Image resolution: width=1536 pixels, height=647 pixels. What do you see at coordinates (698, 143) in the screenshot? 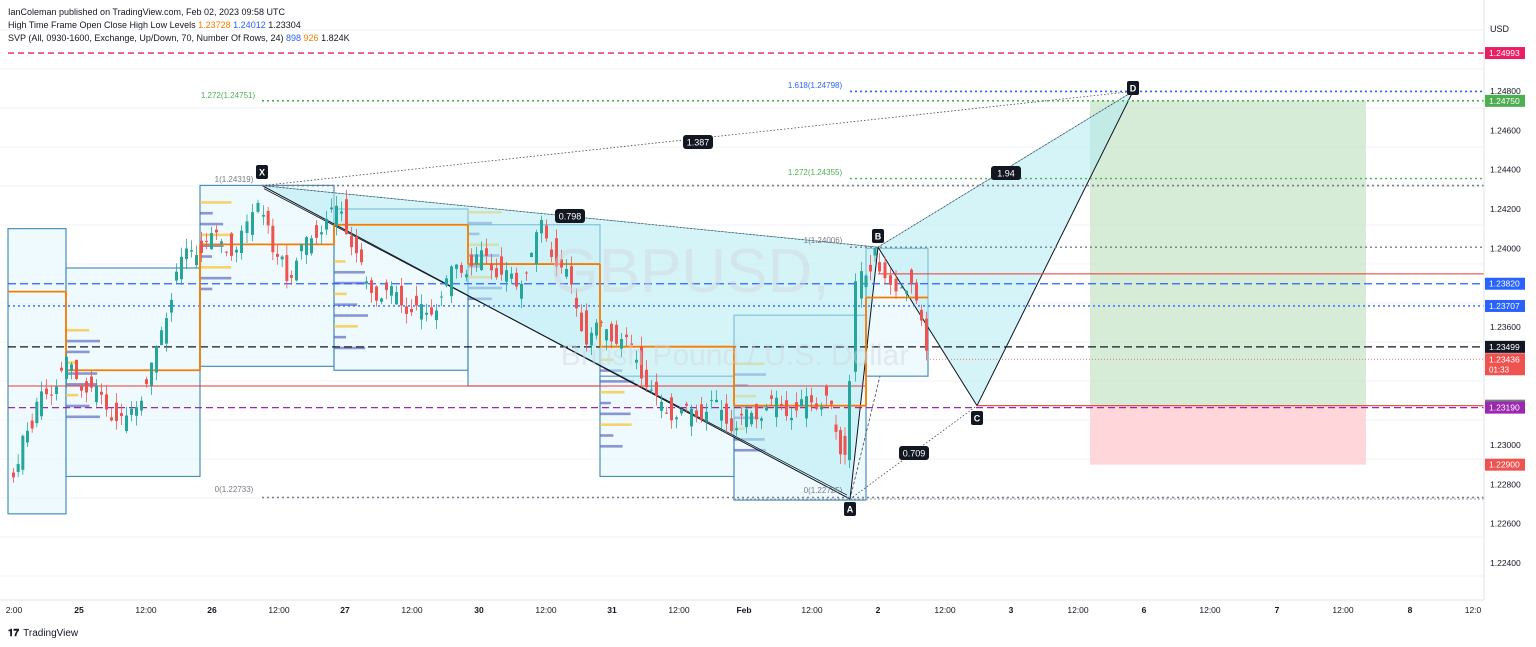
I see `ratio-label: 1.387` at bounding box center [698, 143].